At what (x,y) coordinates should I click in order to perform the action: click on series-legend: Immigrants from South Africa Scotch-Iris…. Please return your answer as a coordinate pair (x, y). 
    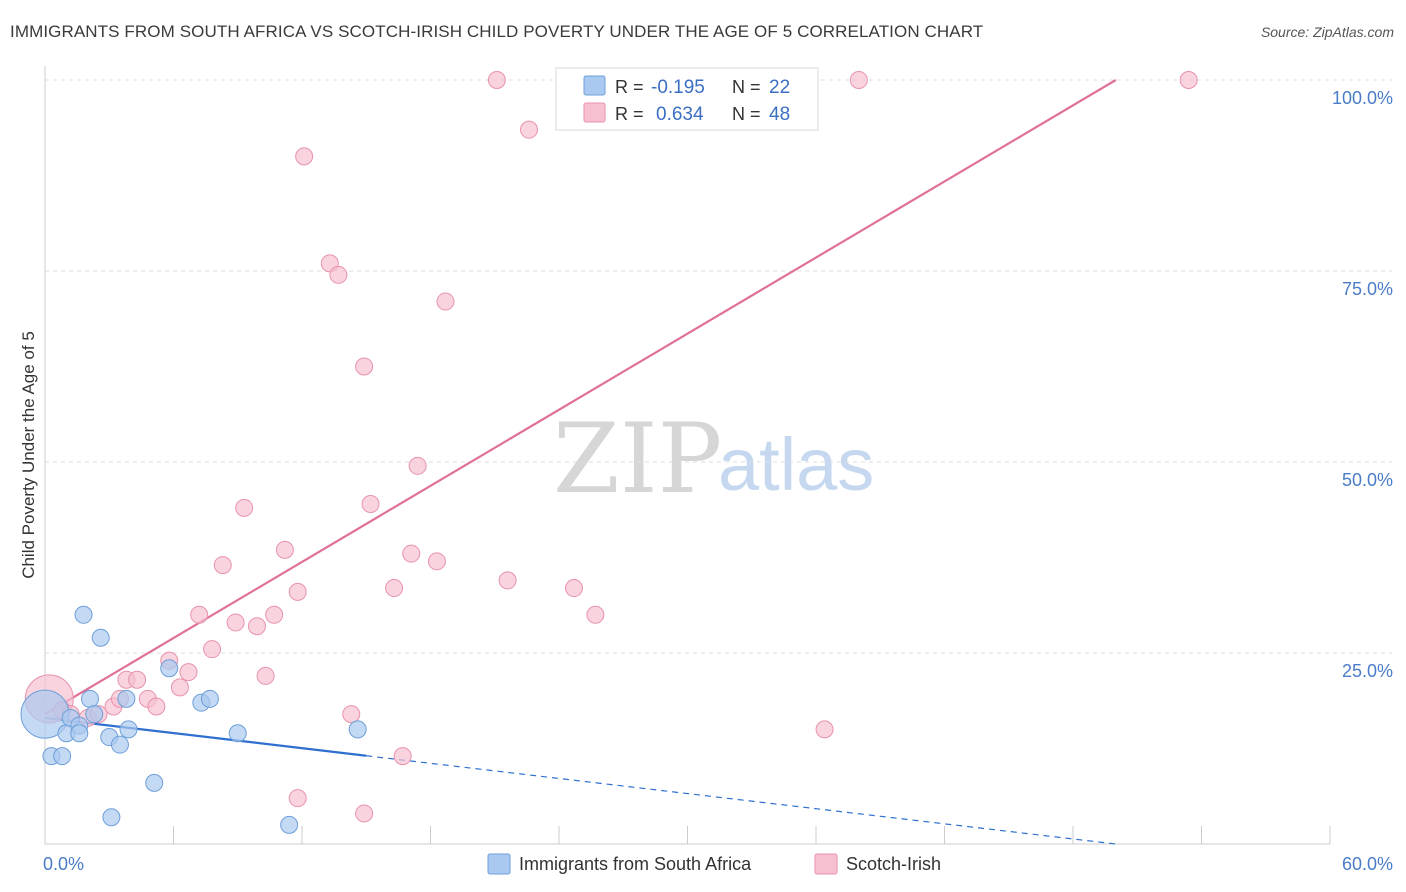
    Looking at the image, I should click on (714, 864).